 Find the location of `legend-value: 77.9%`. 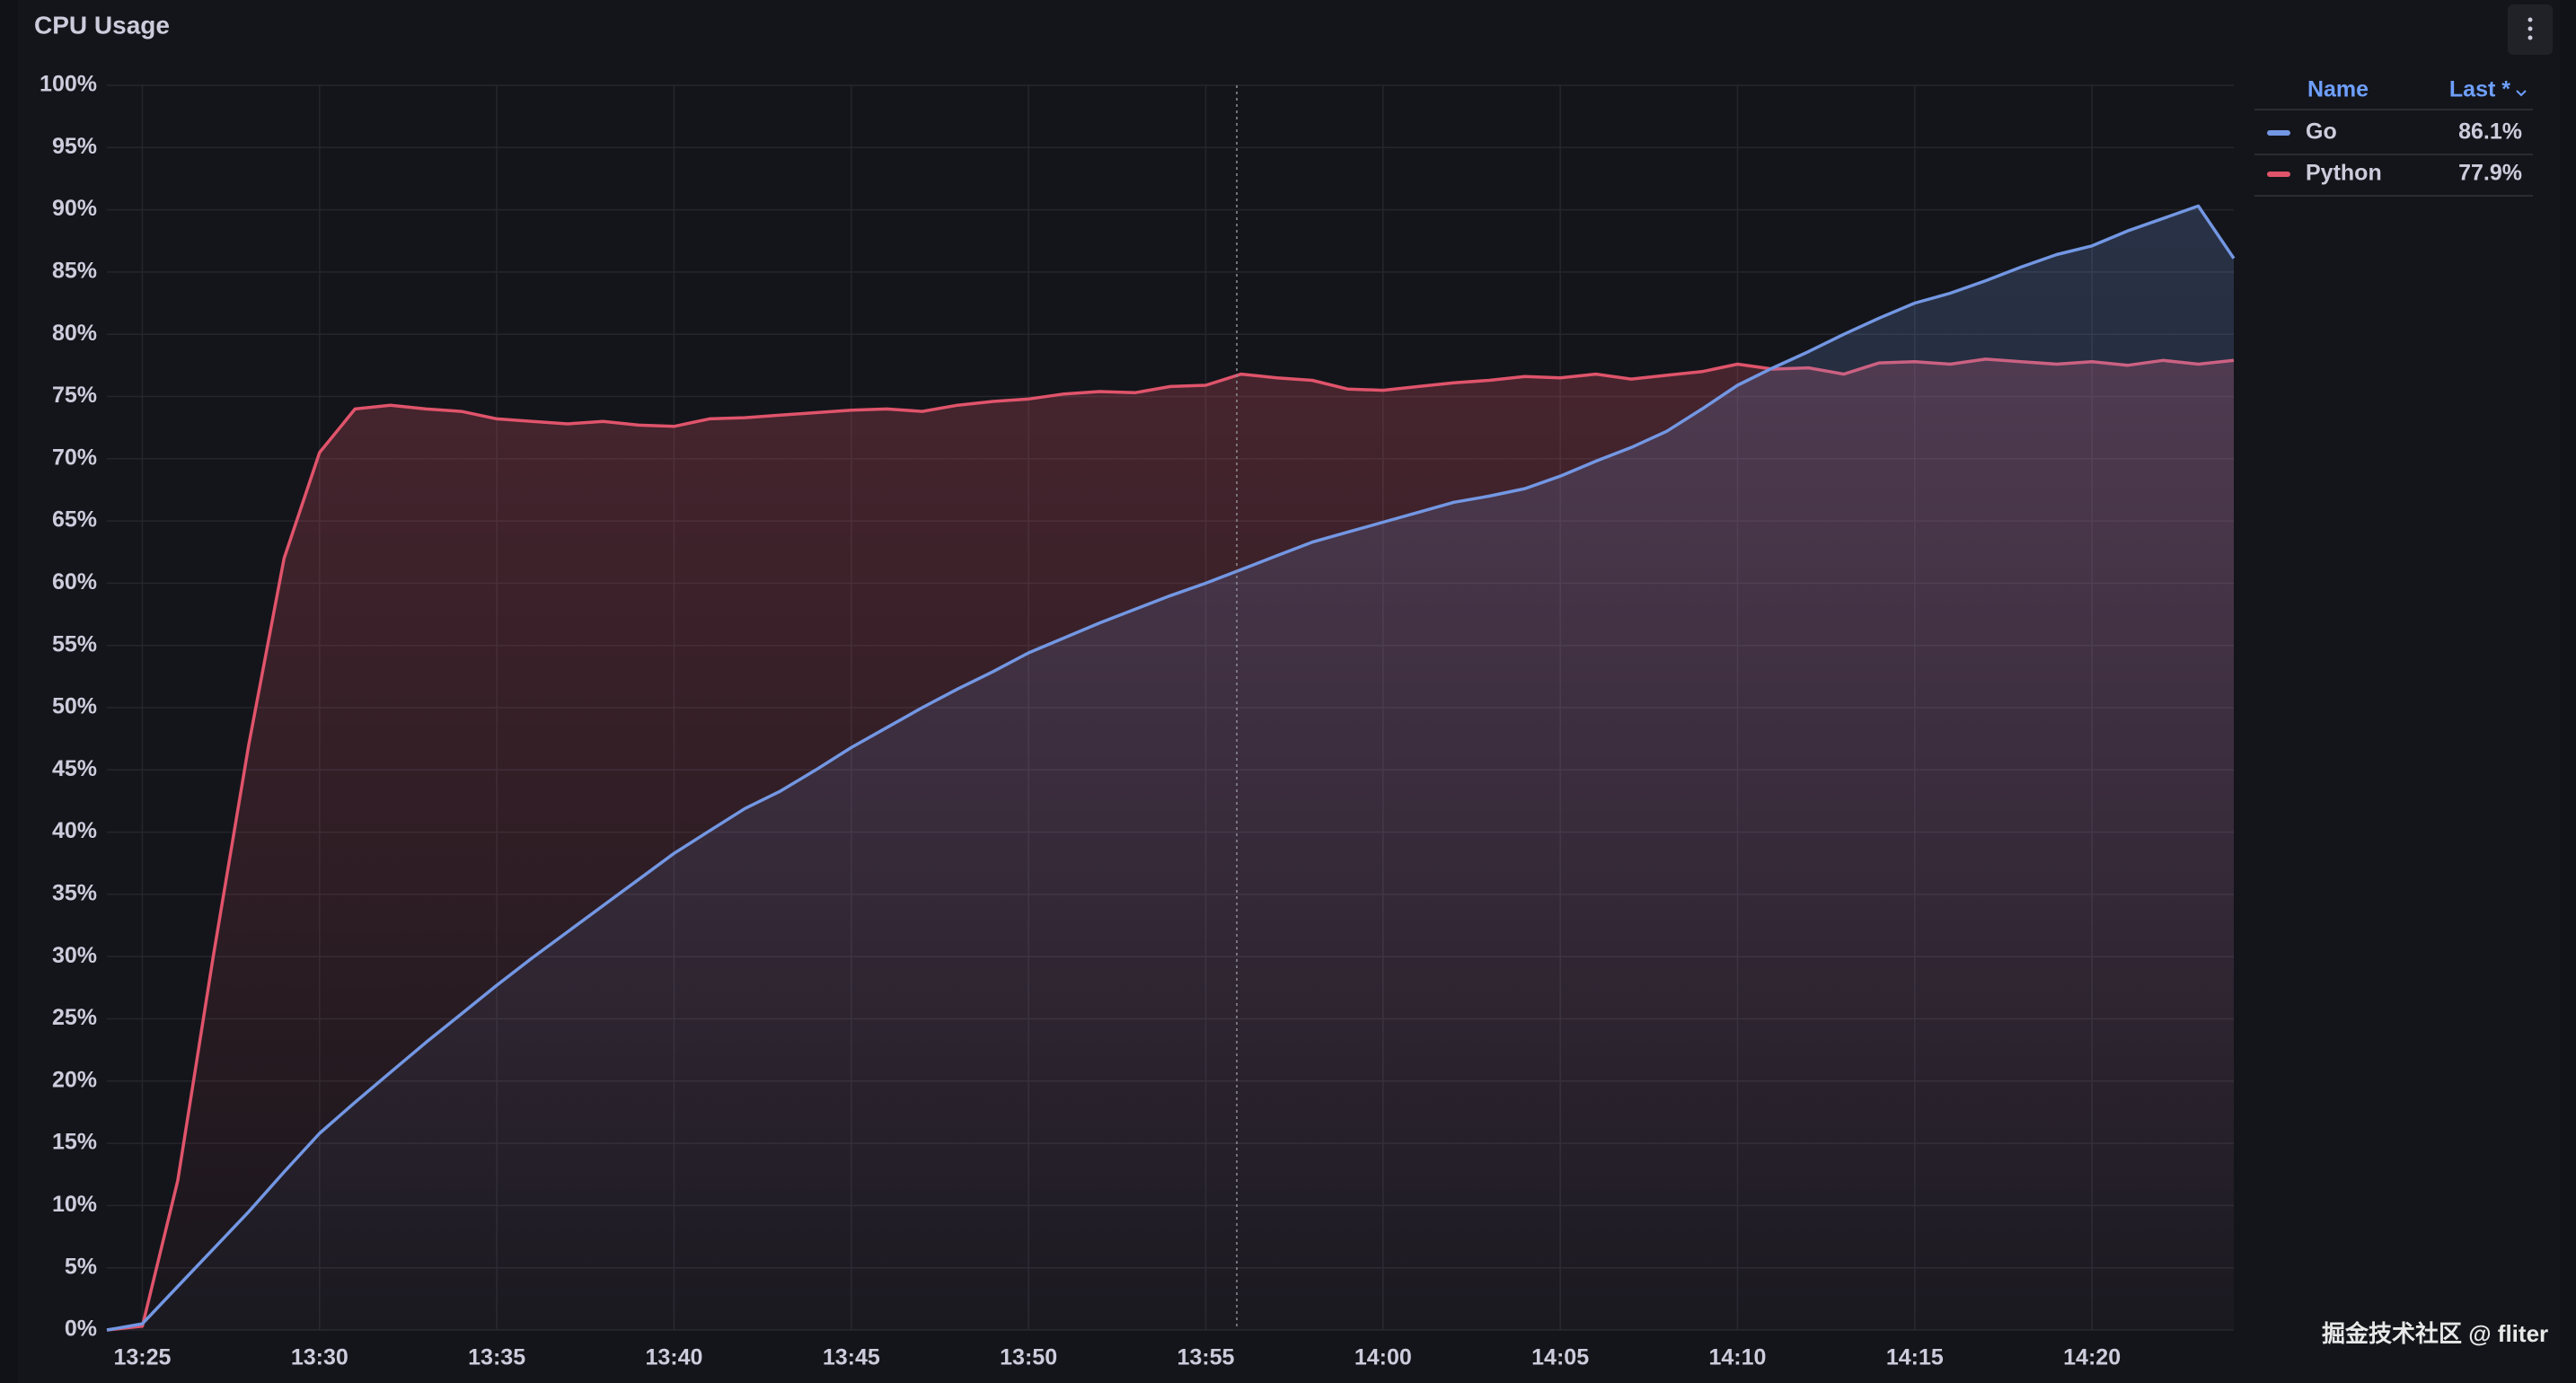

legend-value: 77.9% is located at coordinates (2490, 173).